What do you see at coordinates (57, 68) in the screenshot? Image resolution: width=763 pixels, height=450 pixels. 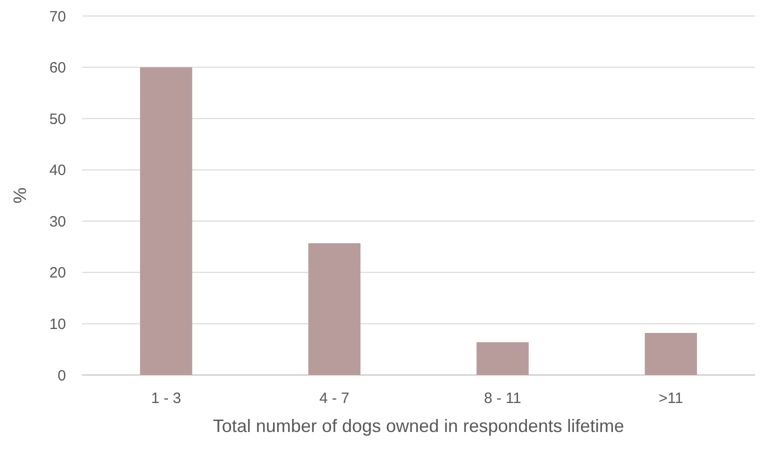 I see `y-tick-label: 60` at bounding box center [57, 68].